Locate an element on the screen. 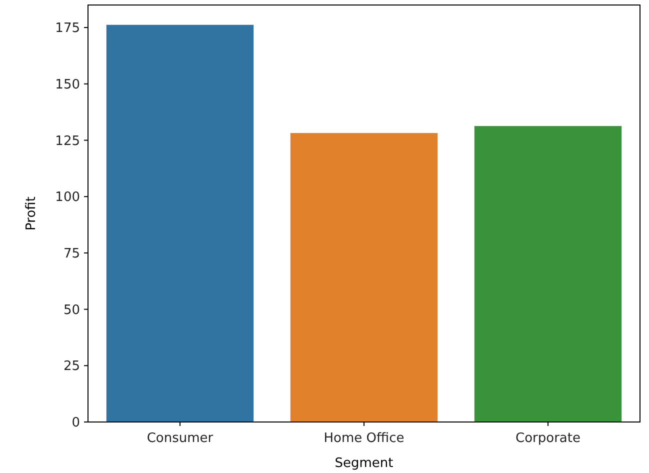 The image size is (649, 473). y-tick-label: 150 is located at coordinates (67, 84).